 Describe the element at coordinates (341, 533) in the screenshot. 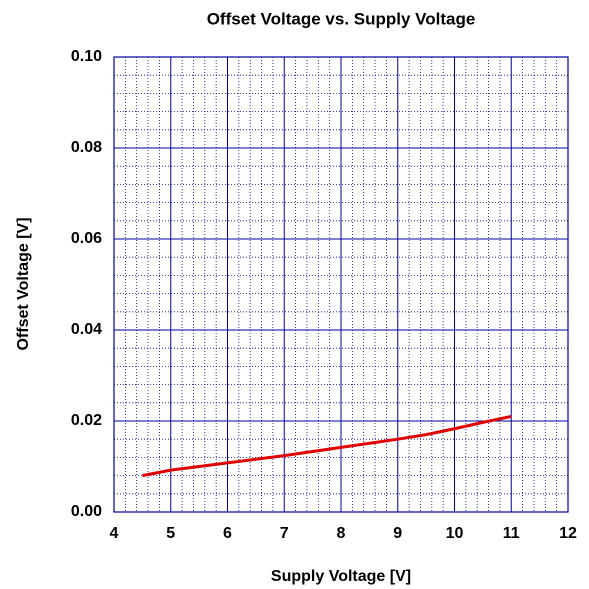

I see `x-tick-label: 8` at that location.